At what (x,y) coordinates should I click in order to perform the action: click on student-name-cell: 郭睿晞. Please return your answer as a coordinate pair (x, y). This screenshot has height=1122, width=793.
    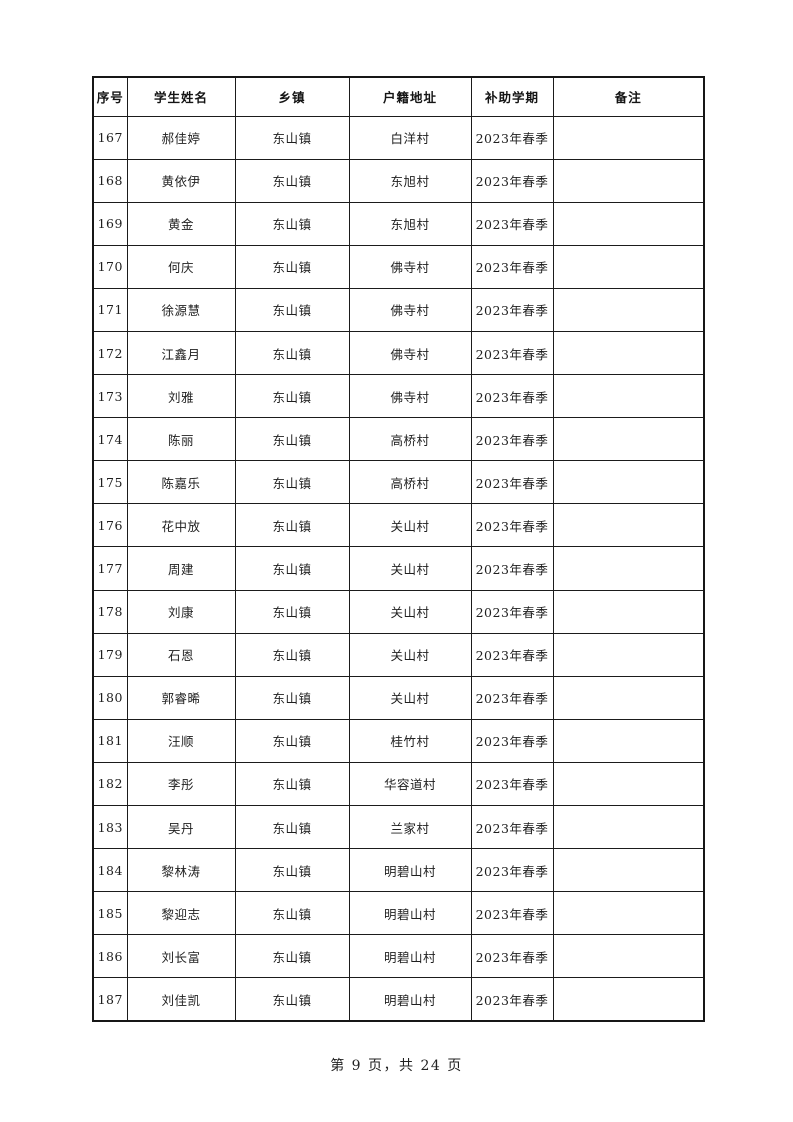
    Looking at the image, I should click on (181, 697).